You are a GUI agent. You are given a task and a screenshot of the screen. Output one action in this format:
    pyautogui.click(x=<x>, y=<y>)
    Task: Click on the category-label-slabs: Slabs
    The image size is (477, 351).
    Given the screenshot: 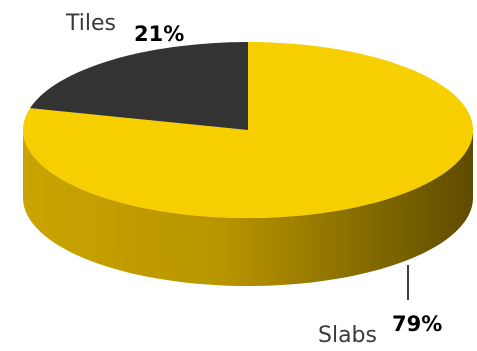 What is the action you would take?
    pyautogui.click(x=347, y=335)
    